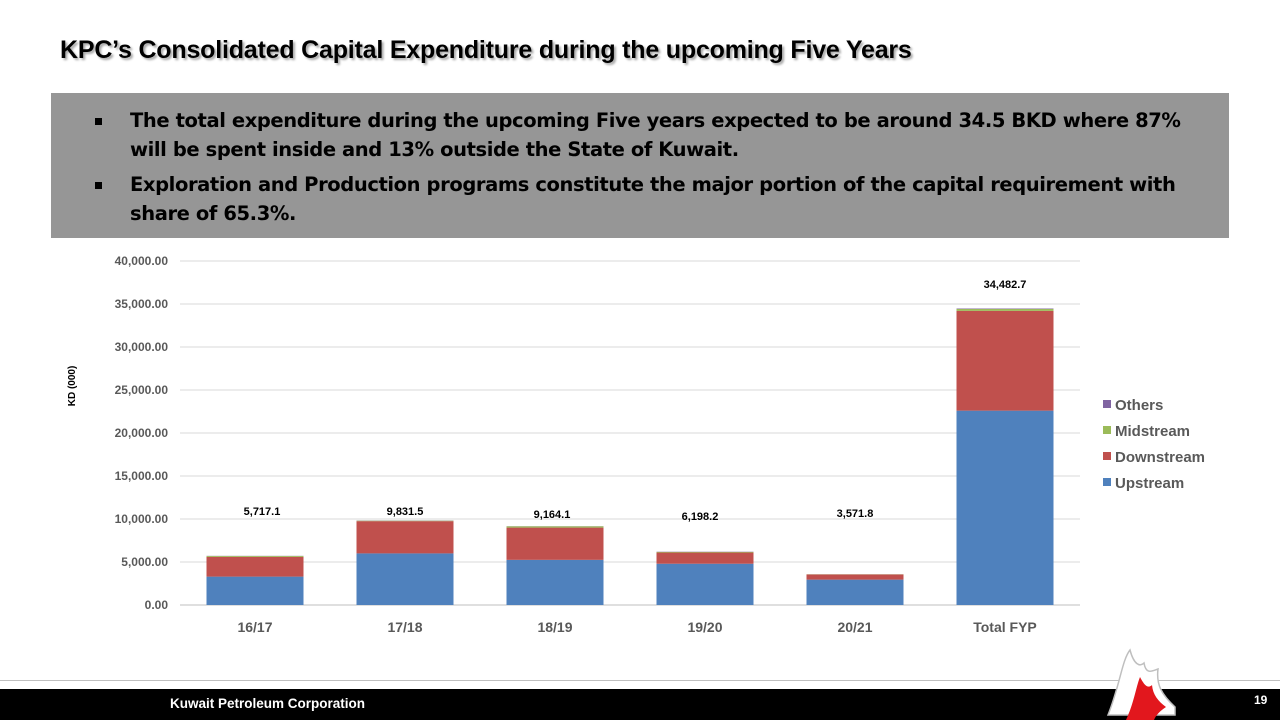  I want to click on x-tick-label: 19/20, so click(704, 627).